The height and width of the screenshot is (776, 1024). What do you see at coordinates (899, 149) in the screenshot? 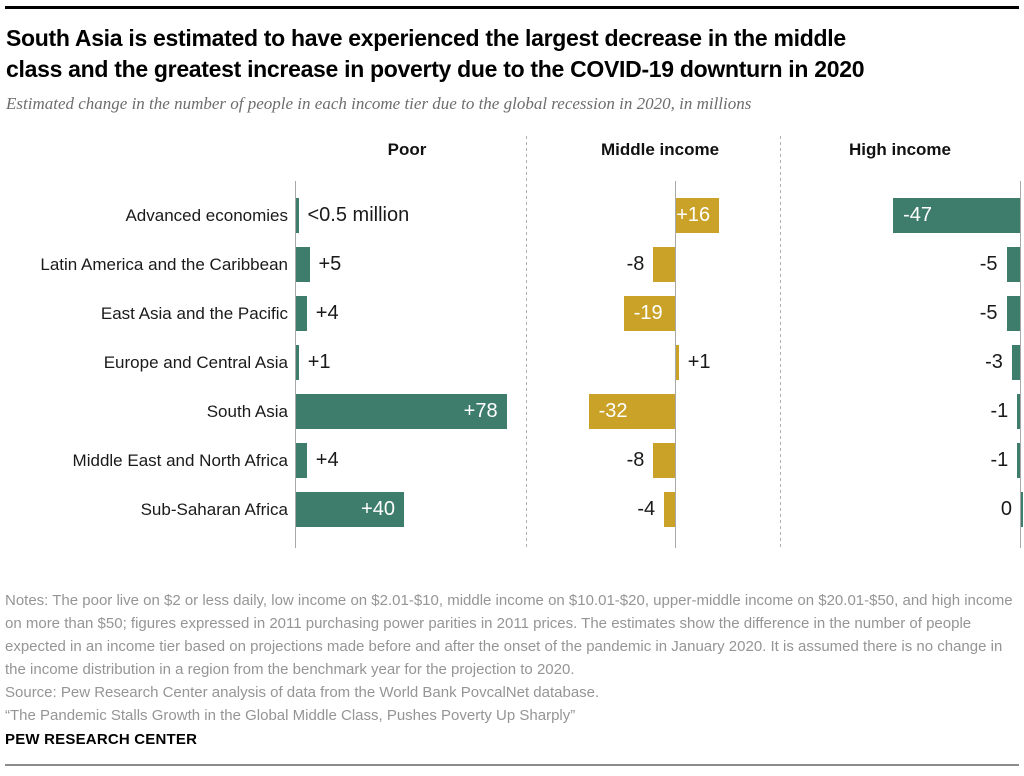
I see `column-header: High income` at bounding box center [899, 149].